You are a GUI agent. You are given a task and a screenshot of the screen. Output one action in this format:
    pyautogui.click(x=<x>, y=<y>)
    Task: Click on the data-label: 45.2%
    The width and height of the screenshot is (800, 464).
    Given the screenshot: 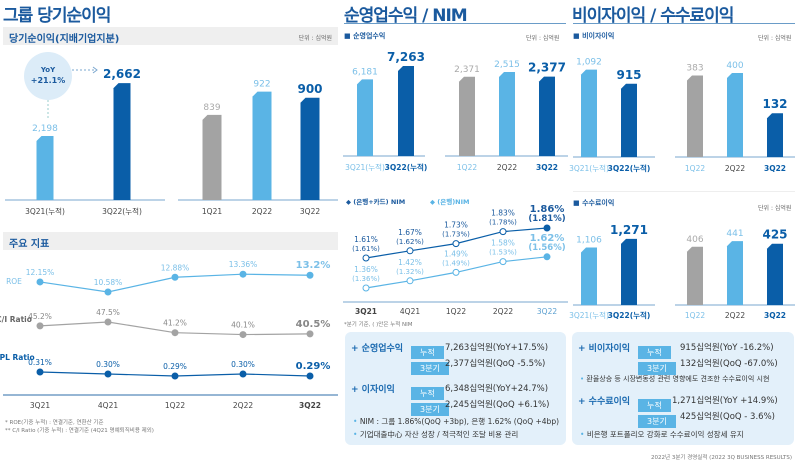 What is the action you would take?
    pyautogui.click(x=40, y=316)
    